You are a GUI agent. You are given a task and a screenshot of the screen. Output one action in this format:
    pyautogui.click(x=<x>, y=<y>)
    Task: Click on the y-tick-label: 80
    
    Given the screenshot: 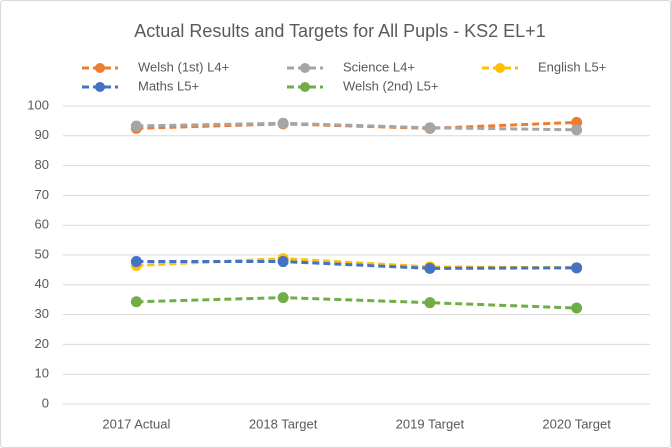 What is the action you would take?
    pyautogui.click(x=42, y=164)
    